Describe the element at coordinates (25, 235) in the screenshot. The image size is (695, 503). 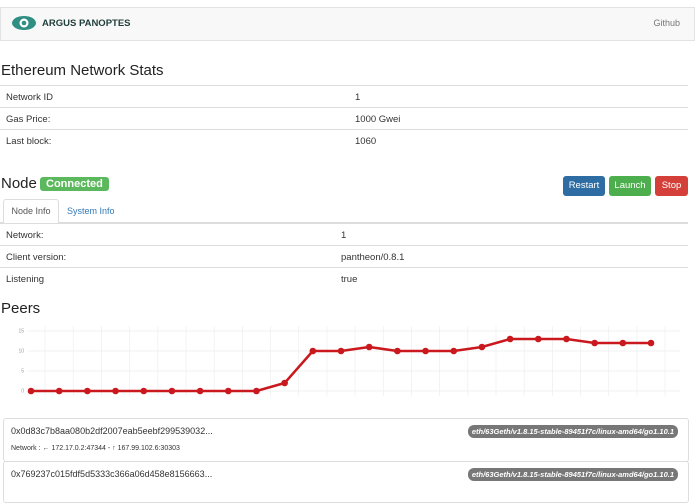
I see `cell: Network:` at that location.